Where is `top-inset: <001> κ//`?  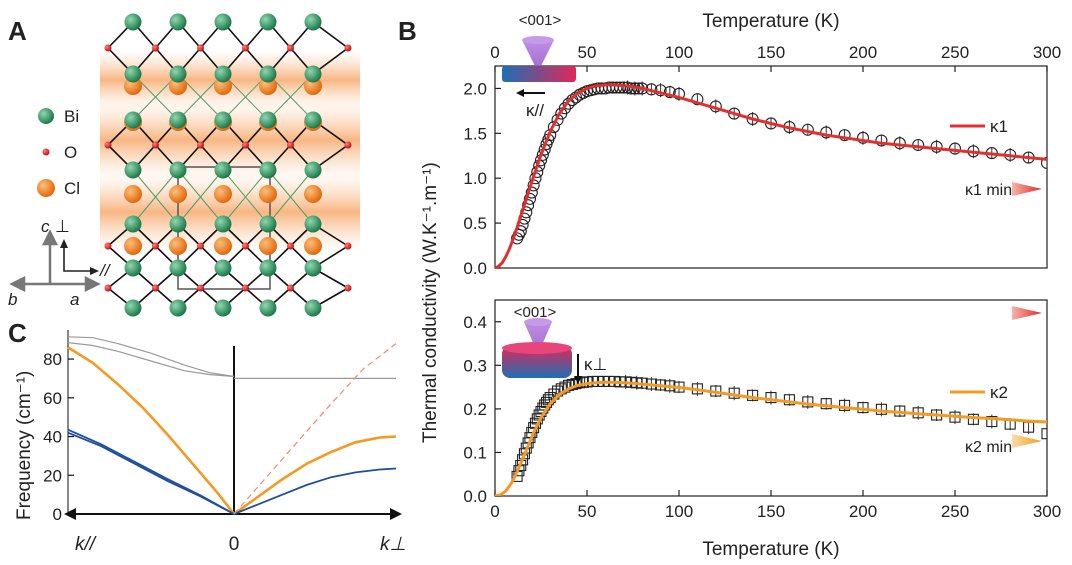
top-inset: <001> κ// is located at coordinates (539, 66).